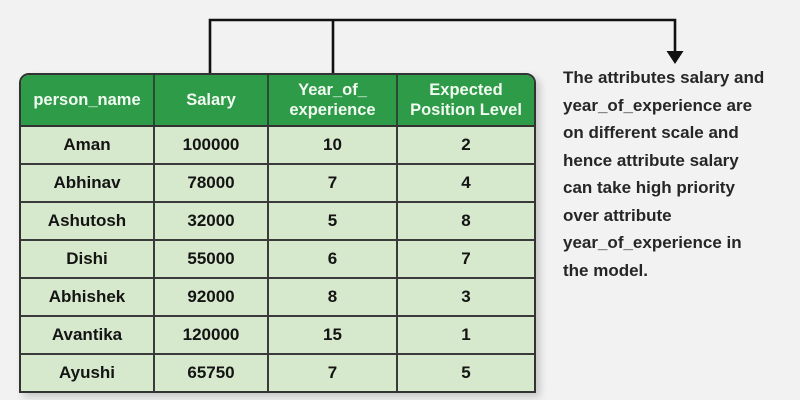 This screenshot has height=400, width=800. What do you see at coordinates (466, 182) in the screenshot?
I see `cell-level: 4` at bounding box center [466, 182].